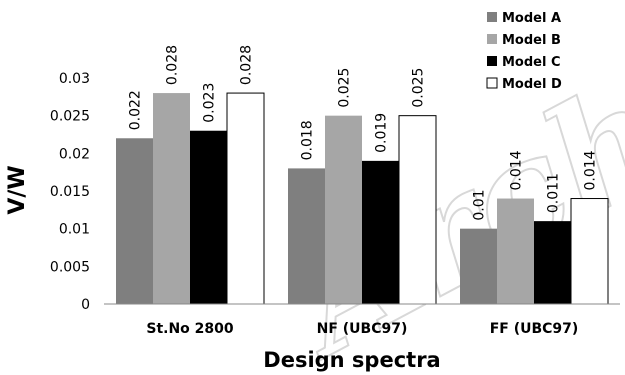 Image resolution: width=625 pixels, height=375 pixels. I want to click on legend-label: Model C, so click(531, 62).